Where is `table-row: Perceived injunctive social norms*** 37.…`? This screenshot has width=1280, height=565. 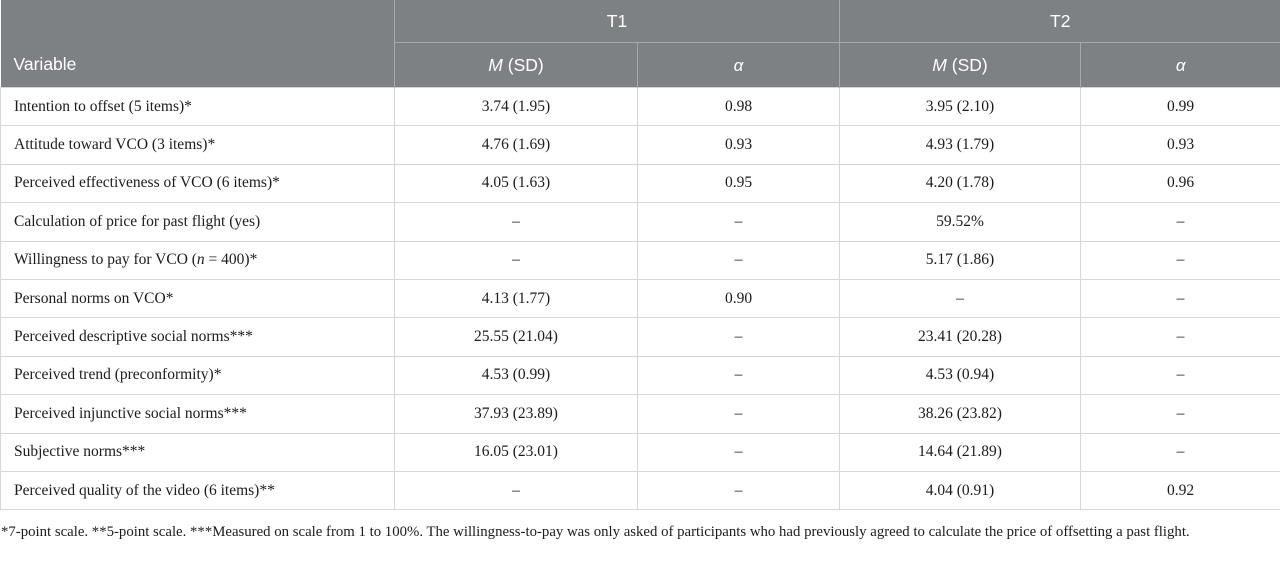 table-row: Perceived injunctive social norms*** 37.… is located at coordinates (640, 414).